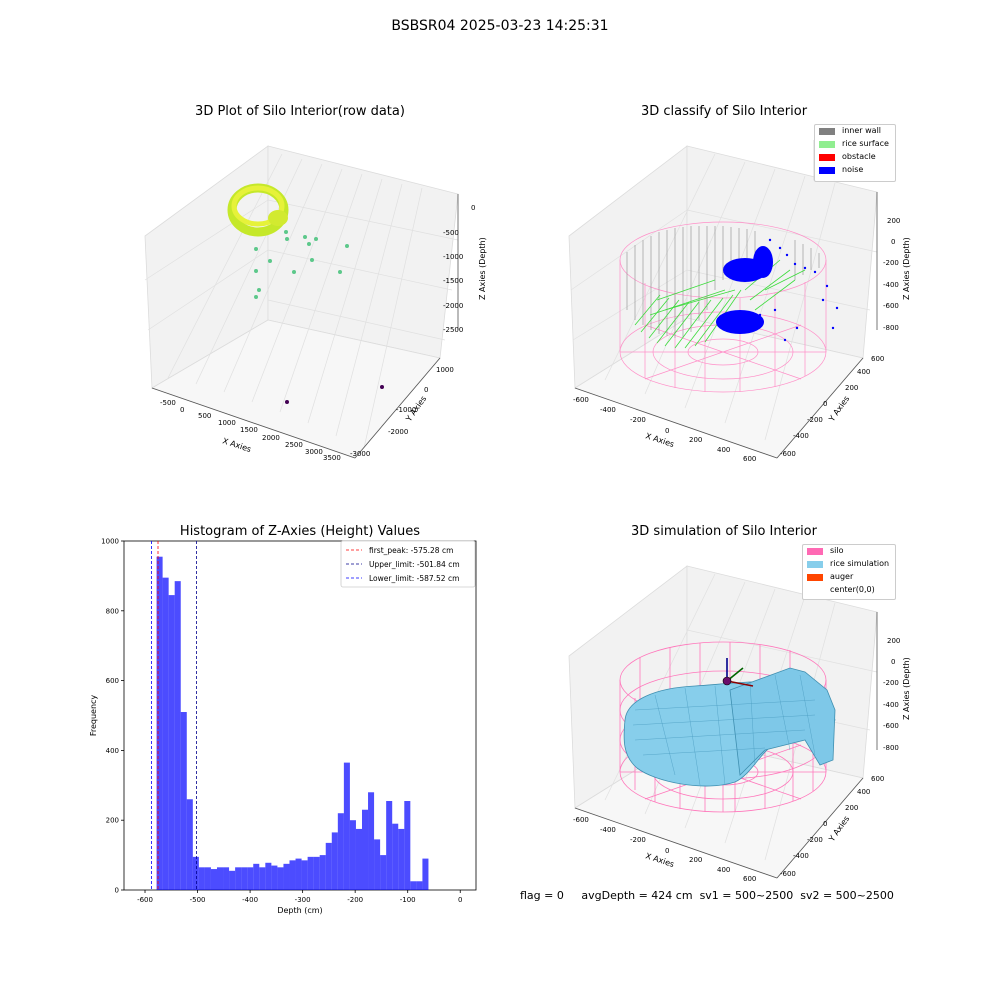 The height and width of the screenshot is (1000, 1000). What do you see at coordinates (300, 531) in the screenshot?
I see `histogram-title: Histogram of Z-Axies (Height) Values` at bounding box center [300, 531].